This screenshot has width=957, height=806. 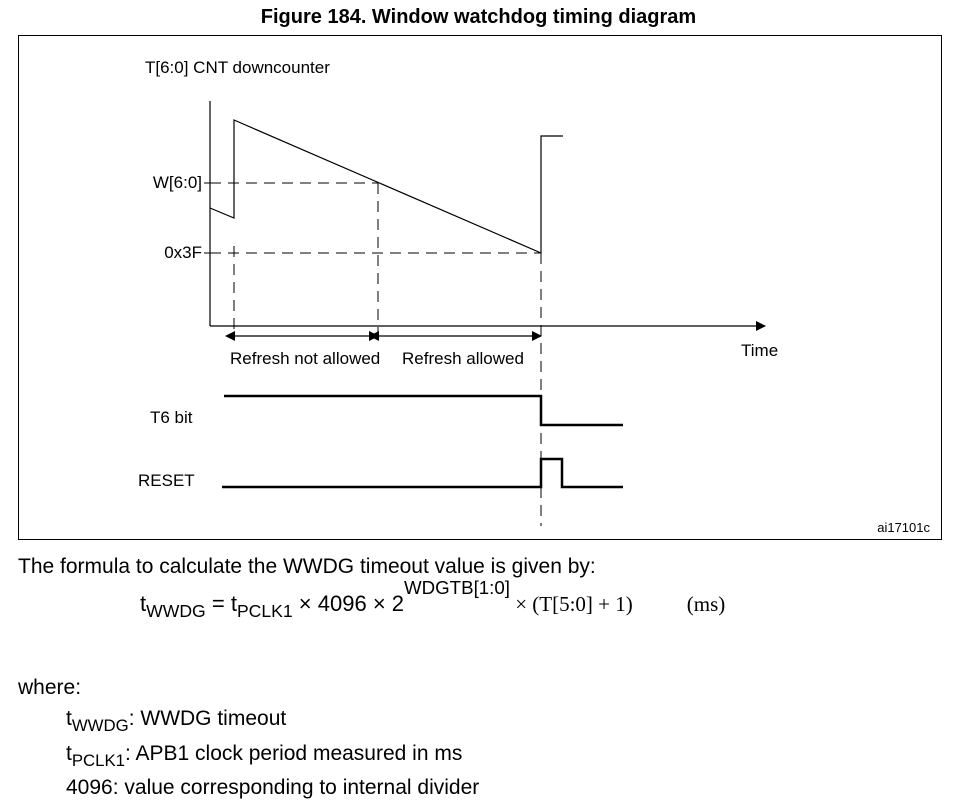 I want to click on def-sub: WWDG, so click(x=100, y=725).